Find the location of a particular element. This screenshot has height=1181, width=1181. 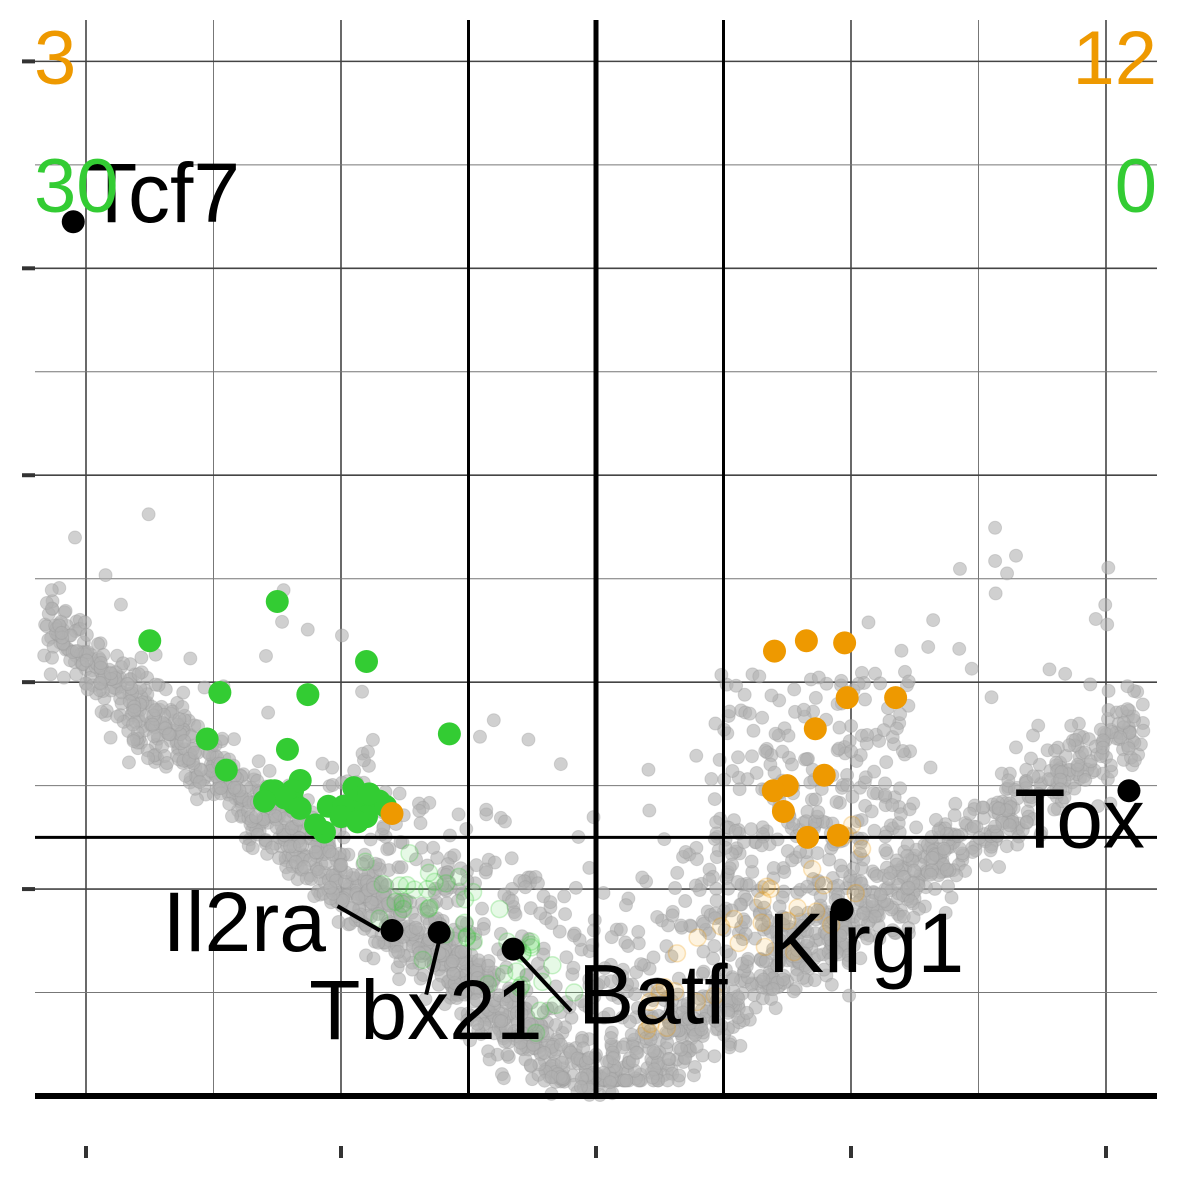

gene-point-batf is located at coordinates (513, 949).